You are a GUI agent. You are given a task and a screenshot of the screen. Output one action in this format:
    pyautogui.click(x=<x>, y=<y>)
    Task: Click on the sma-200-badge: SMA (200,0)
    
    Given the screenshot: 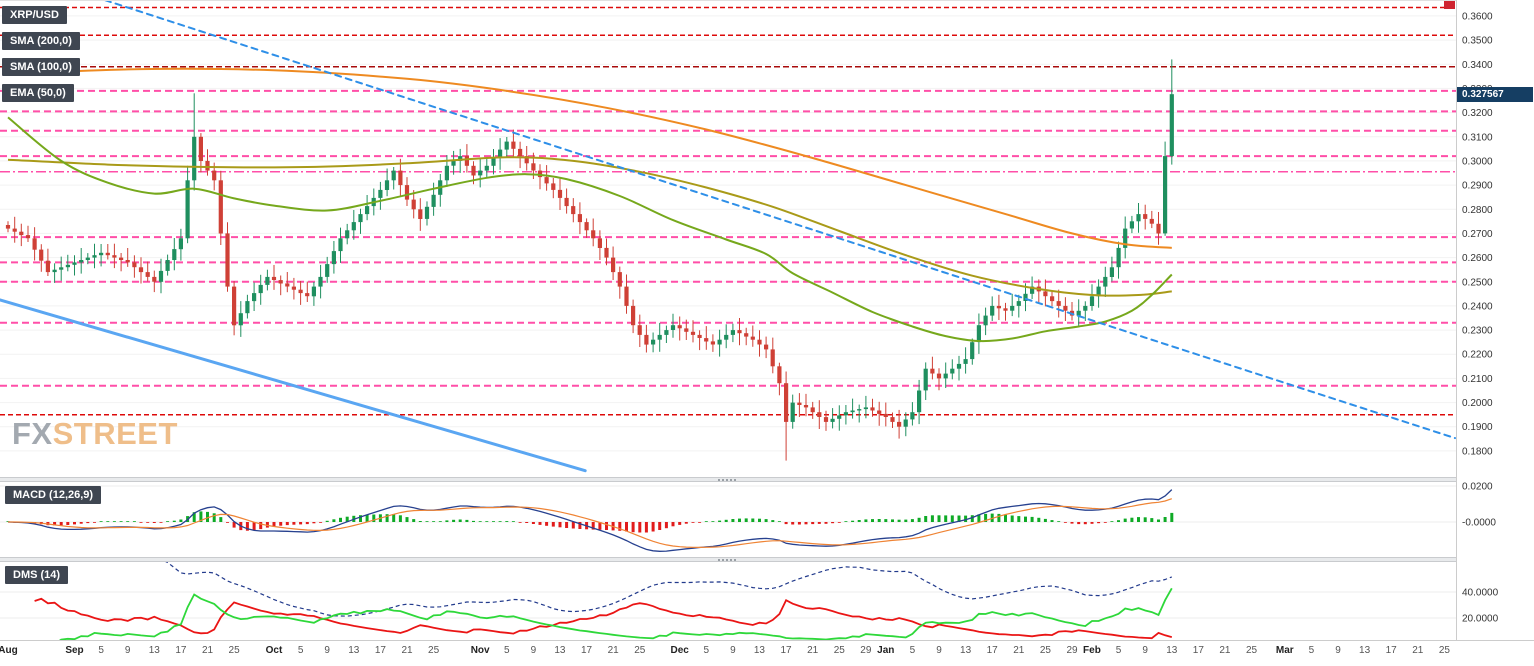 What is the action you would take?
    pyautogui.click(x=41, y=41)
    